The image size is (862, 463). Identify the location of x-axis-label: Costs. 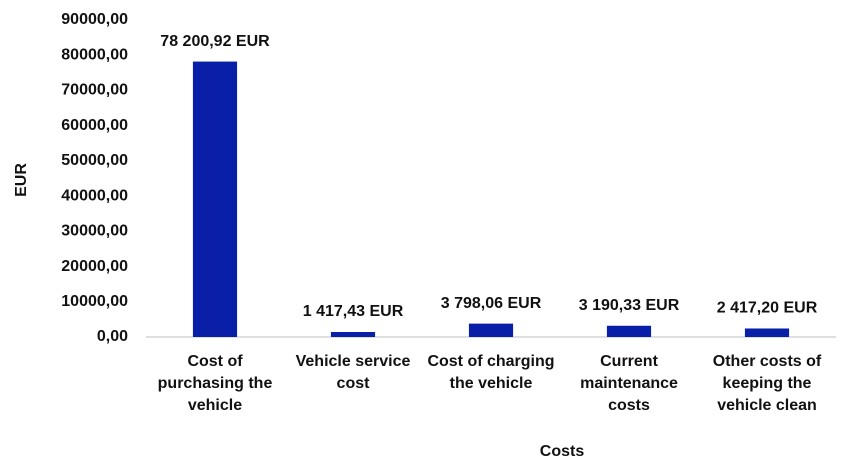
(562, 451).